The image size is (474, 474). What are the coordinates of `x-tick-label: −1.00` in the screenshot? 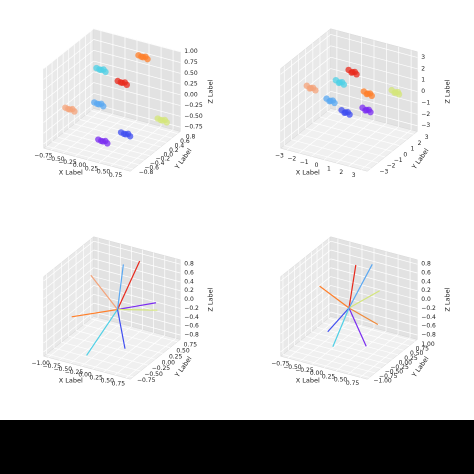 It's located at (40, 363).